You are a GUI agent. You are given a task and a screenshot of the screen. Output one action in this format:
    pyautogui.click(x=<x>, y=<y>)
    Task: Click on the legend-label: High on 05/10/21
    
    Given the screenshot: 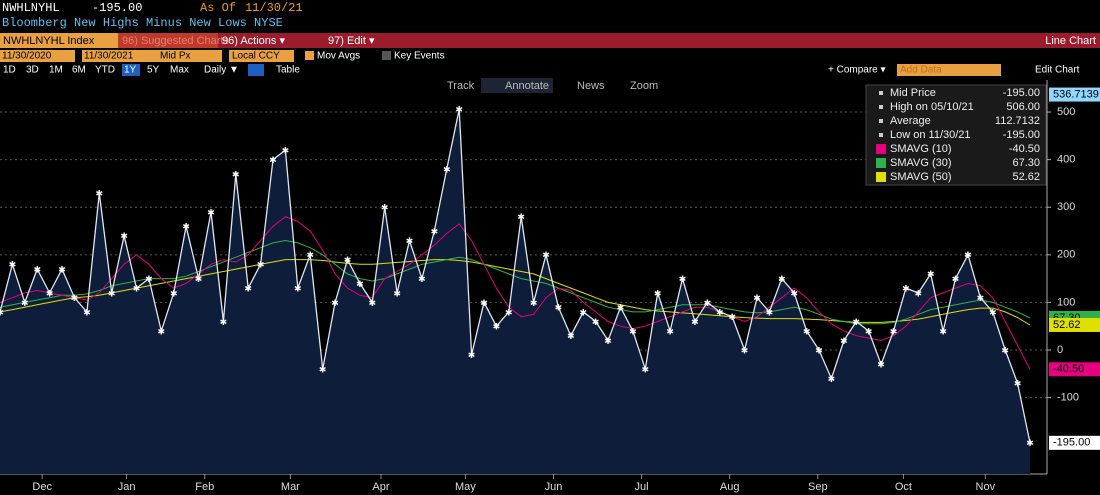 What is the action you would take?
    pyautogui.click(x=932, y=107)
    